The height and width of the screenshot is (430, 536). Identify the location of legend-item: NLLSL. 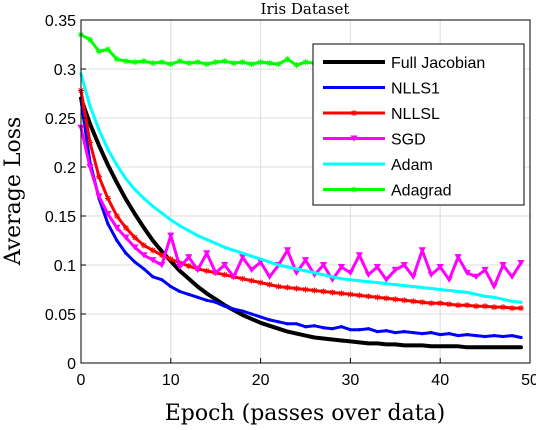
(381, 114).